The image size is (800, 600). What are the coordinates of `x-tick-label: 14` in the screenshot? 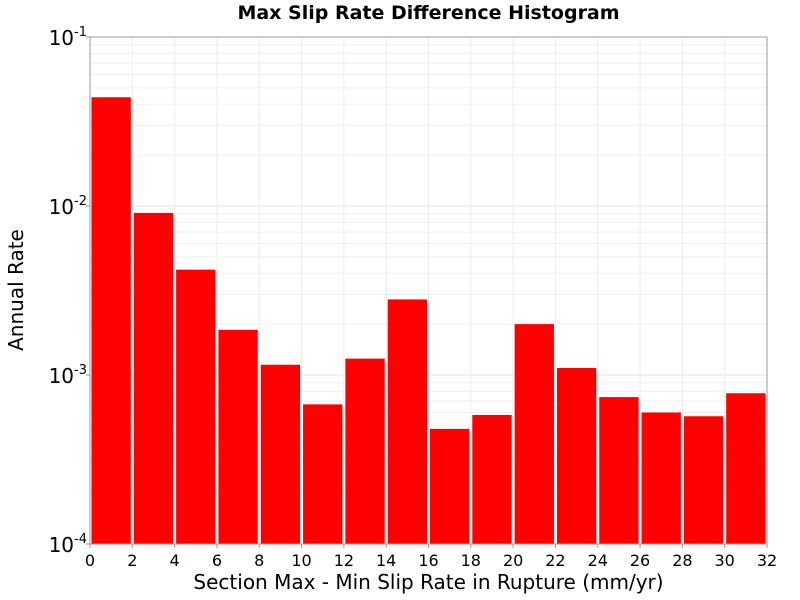 It's located at (386, 560).